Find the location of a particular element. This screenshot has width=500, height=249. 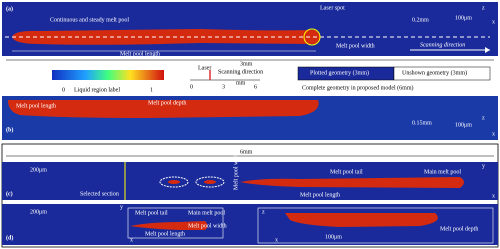

text: 0.15mm is located at coordinates (422, 123).